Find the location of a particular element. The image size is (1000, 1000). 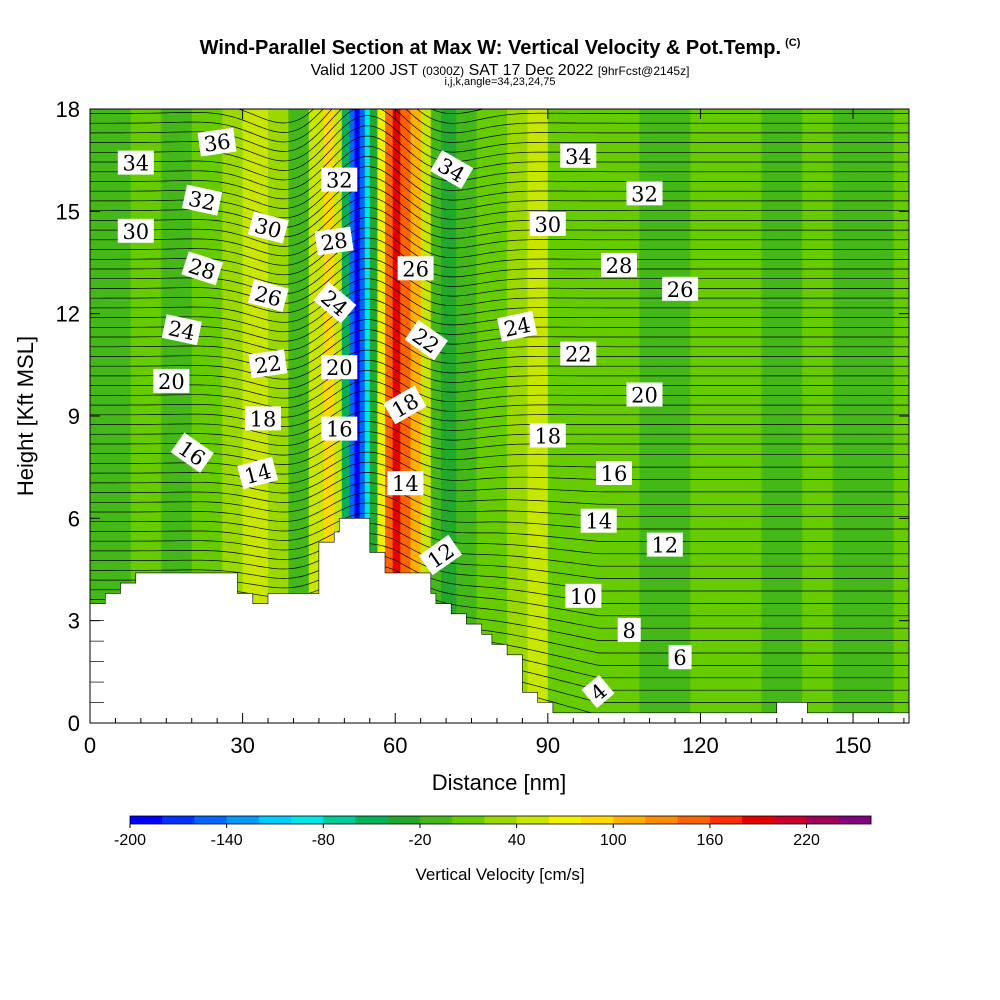

y-tick-label: 3 is located at coordinates (74, 621).